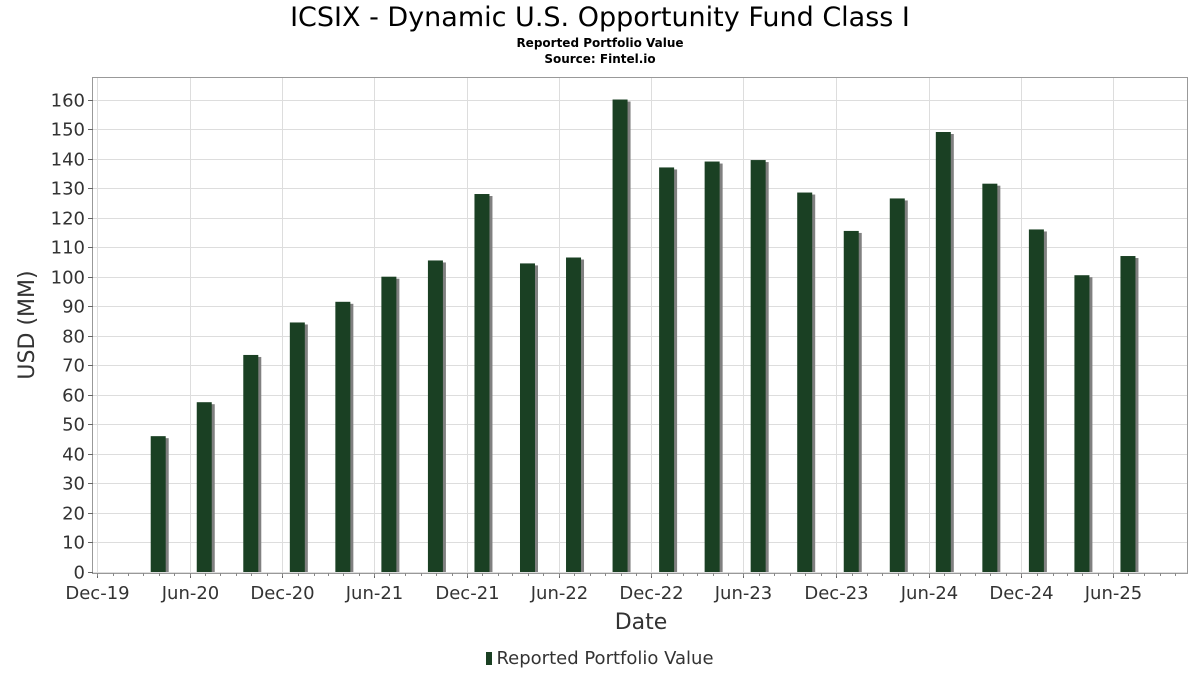 This screenshot has height=675, width=1200. What do you see at coordinates (73, 455) in the screenshot?
I see `y-tick-label: 40` at bounding box center [73, 455].